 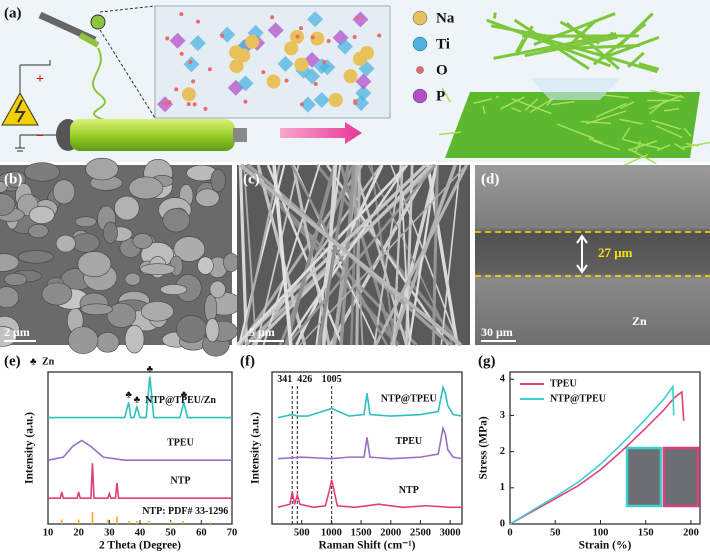 I want to click on reference-line-label: 1005, so click(x=332, y=379).